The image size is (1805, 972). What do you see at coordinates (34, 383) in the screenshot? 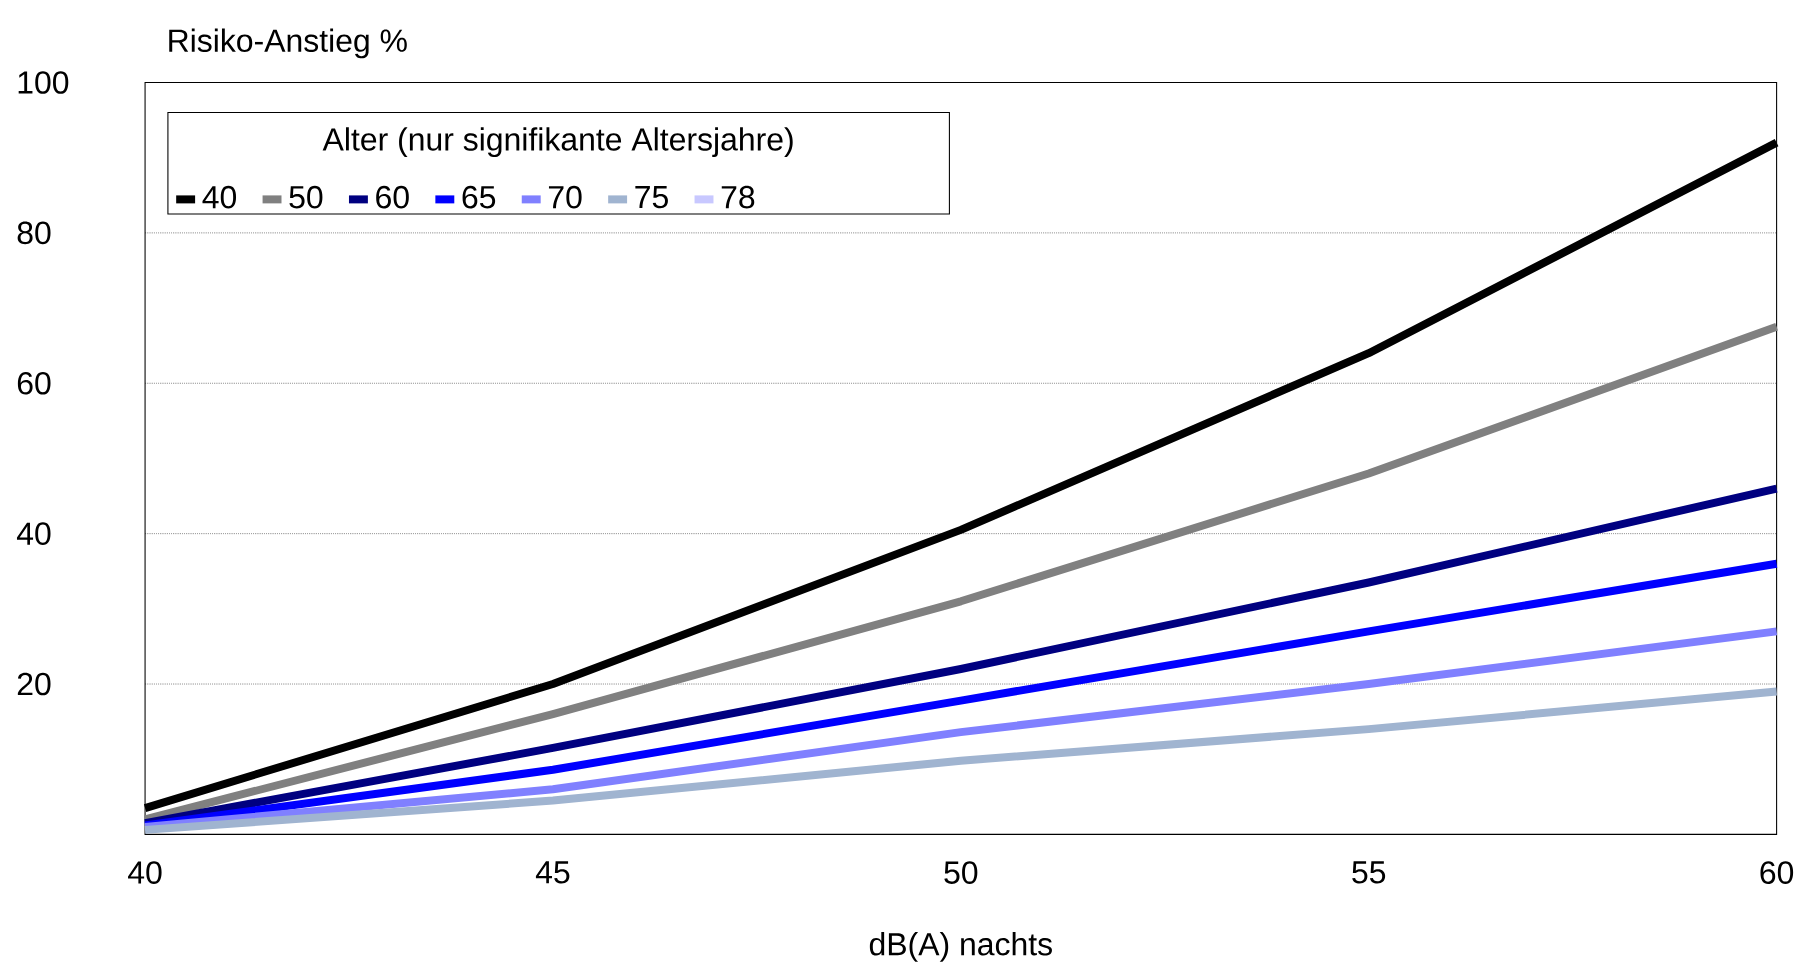
I see `y-tick-label: 60` at bounding box center [34, 383].